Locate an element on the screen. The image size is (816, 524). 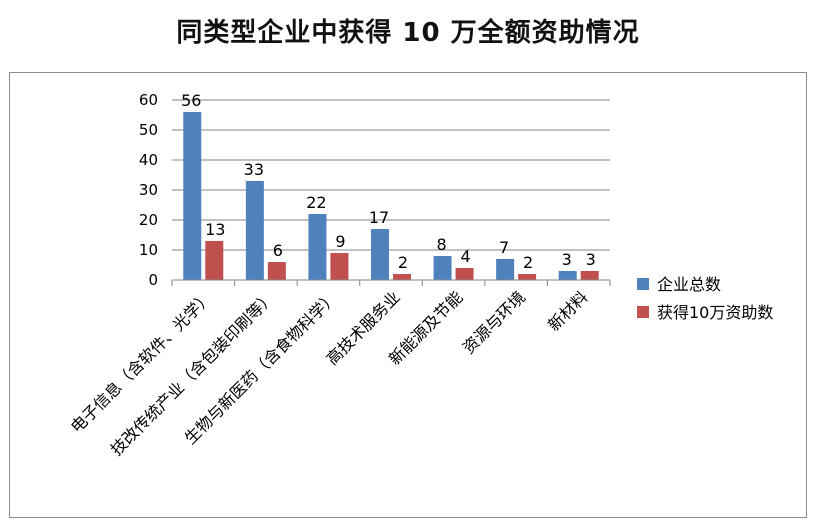
data-label: 8 is located at coordinates (441, 244).